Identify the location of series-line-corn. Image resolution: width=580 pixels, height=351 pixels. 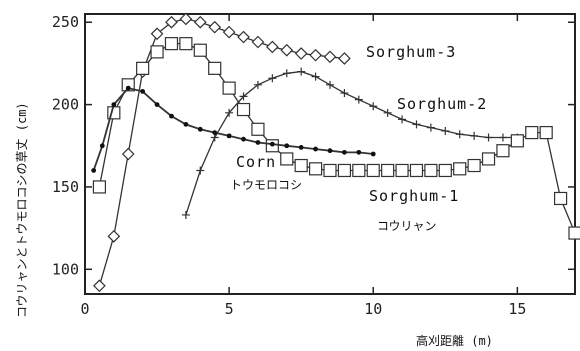
(233, 129).